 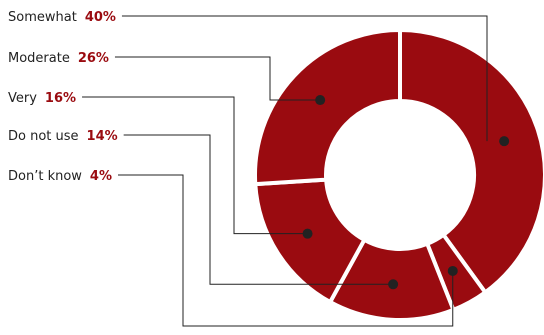 I want to click on label-somewhat-name: Somewhat, so click(x=42, y=17).